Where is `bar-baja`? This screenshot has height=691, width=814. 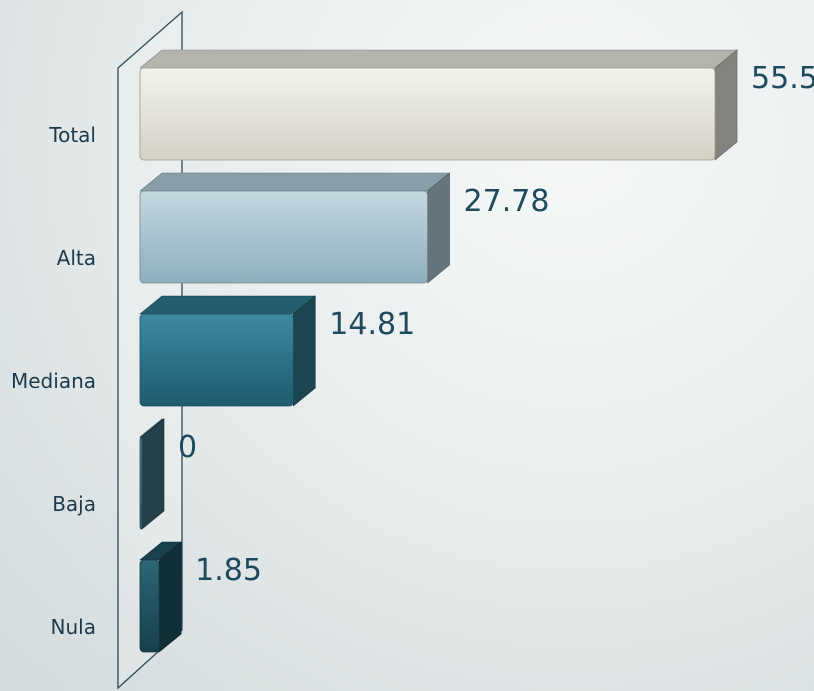
bar-baja is located at coordinates (152, 474).